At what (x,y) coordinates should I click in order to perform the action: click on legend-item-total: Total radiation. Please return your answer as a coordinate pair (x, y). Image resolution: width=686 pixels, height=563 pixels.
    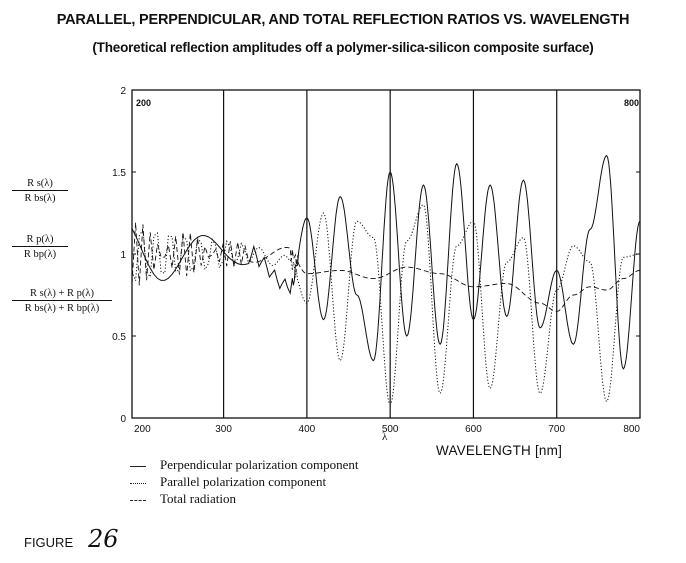
    Looking at the image, I should click on (183, 499).